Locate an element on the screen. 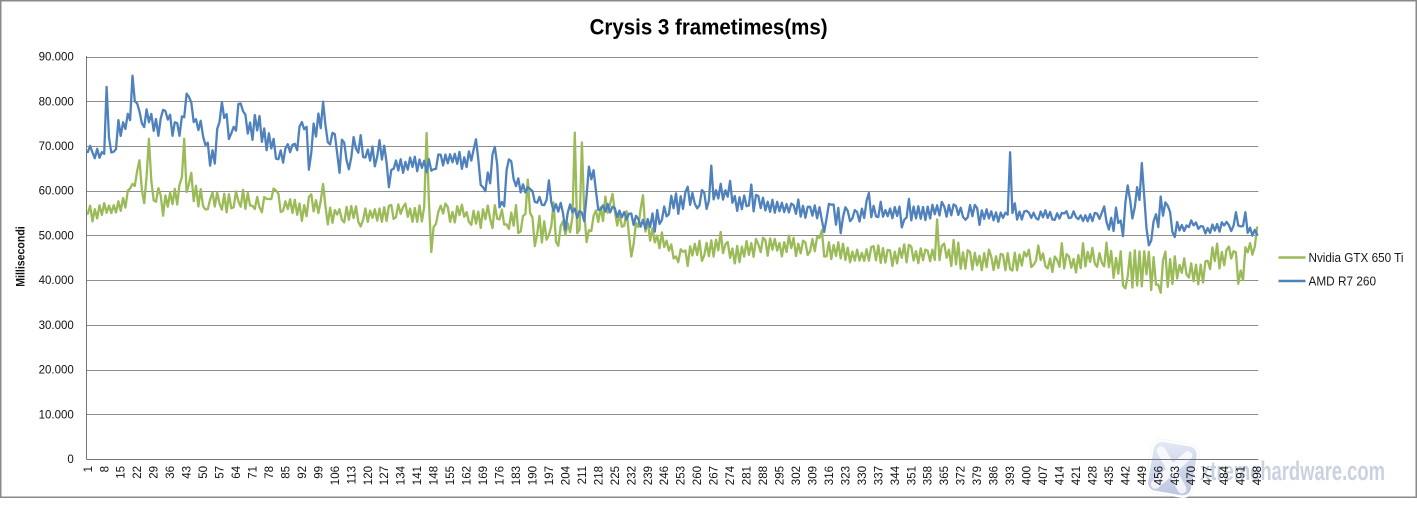 The height and width of the screenshot is (505, 1417). svg-text: 29 is located at coordinates (155, 472).